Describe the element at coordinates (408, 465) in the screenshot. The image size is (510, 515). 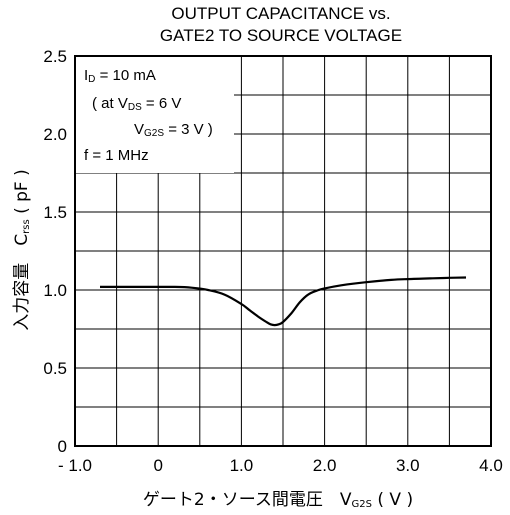
I see `x-tick-label: 3.0` at that location.